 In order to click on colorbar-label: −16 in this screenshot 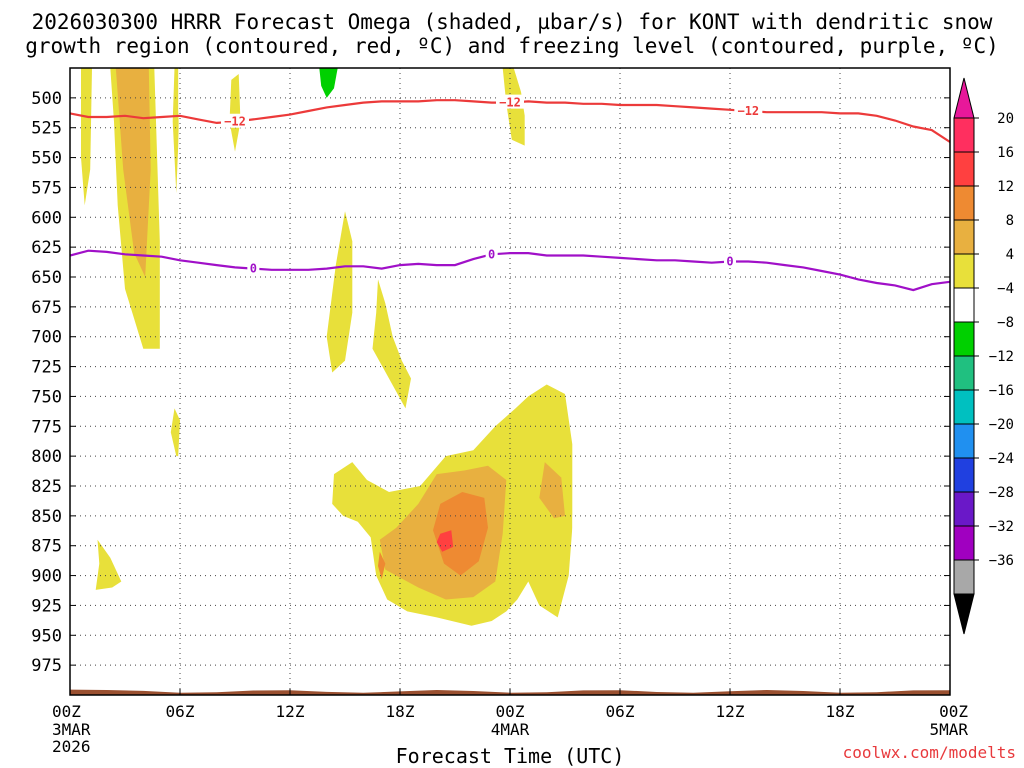, I will do `click(1001, 391)`.